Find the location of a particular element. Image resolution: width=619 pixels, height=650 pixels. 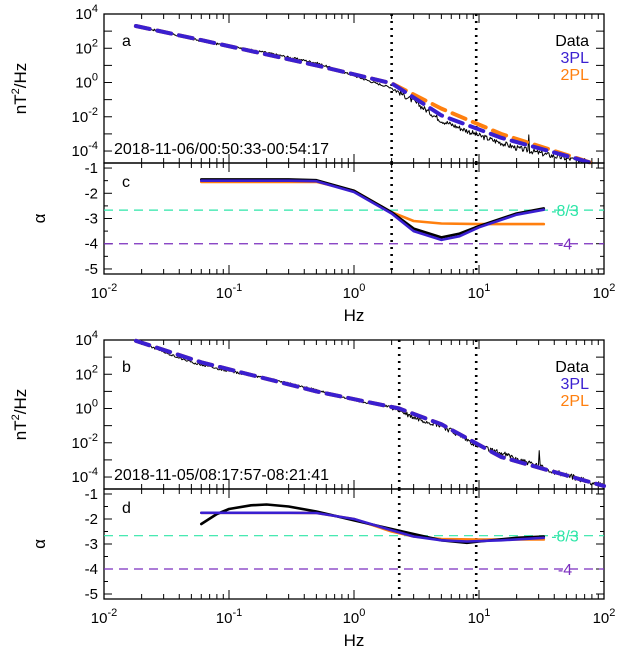

series-2pl-line is located at coordinates (373, 526).